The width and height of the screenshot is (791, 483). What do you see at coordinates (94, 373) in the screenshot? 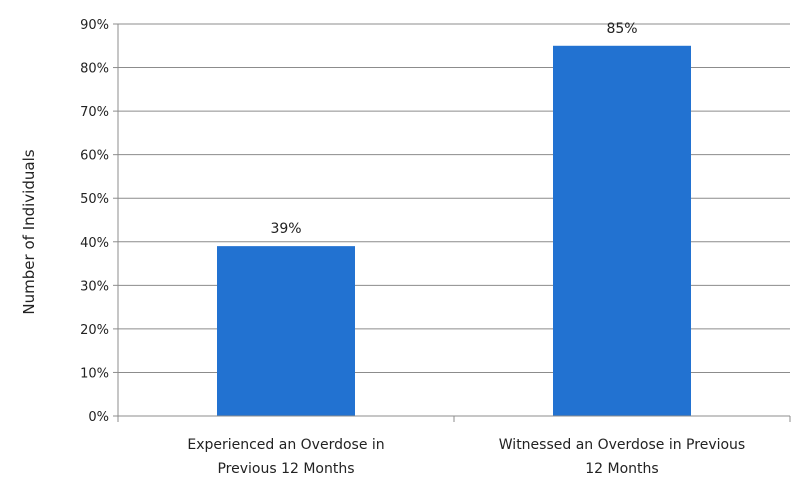
I see `y-tick-label: 10%` at bounding box center [94, 373].